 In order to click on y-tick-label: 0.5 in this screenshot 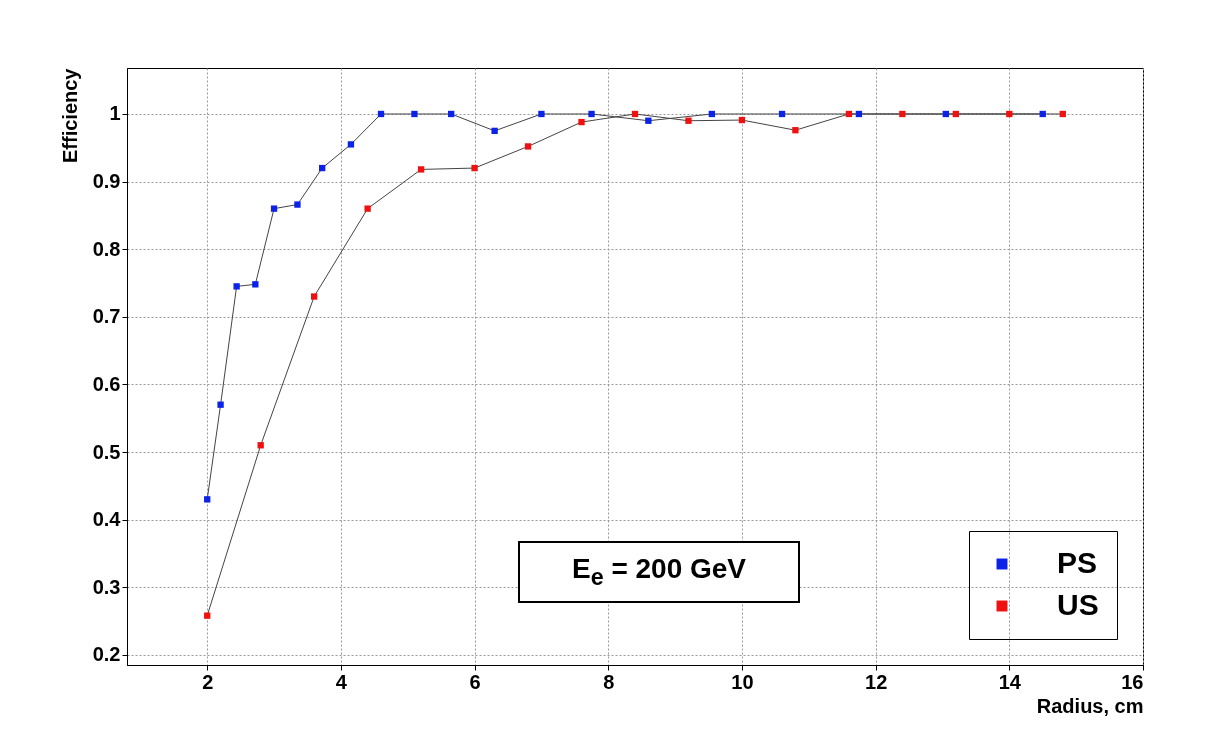, I will do `click(106, 451)`.